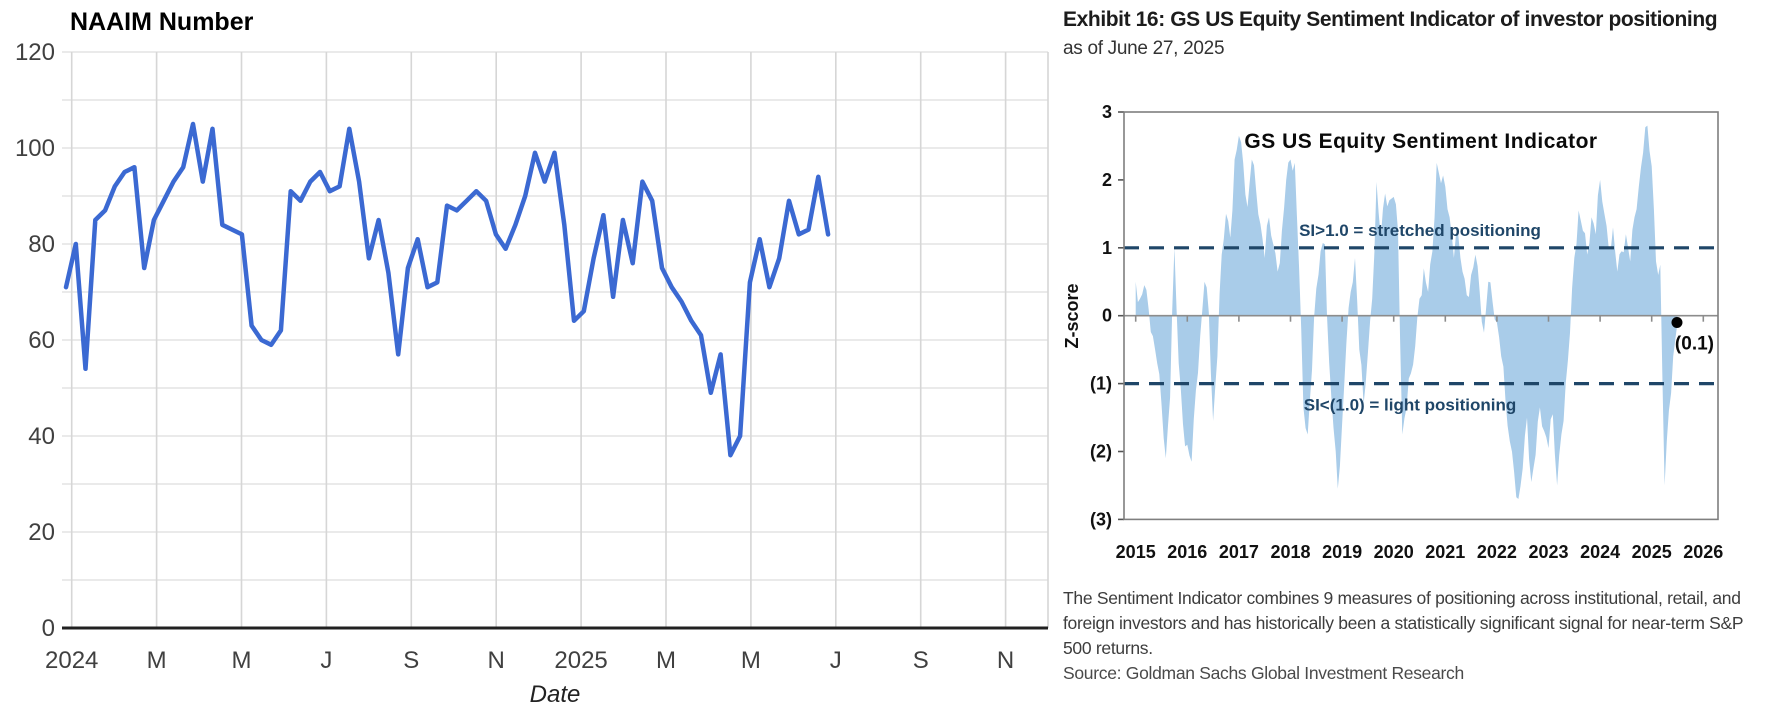  Describe the element at coordinates (1445, 552) in the screenshot. I see `x-axis-tick-label: 2021` at that location.